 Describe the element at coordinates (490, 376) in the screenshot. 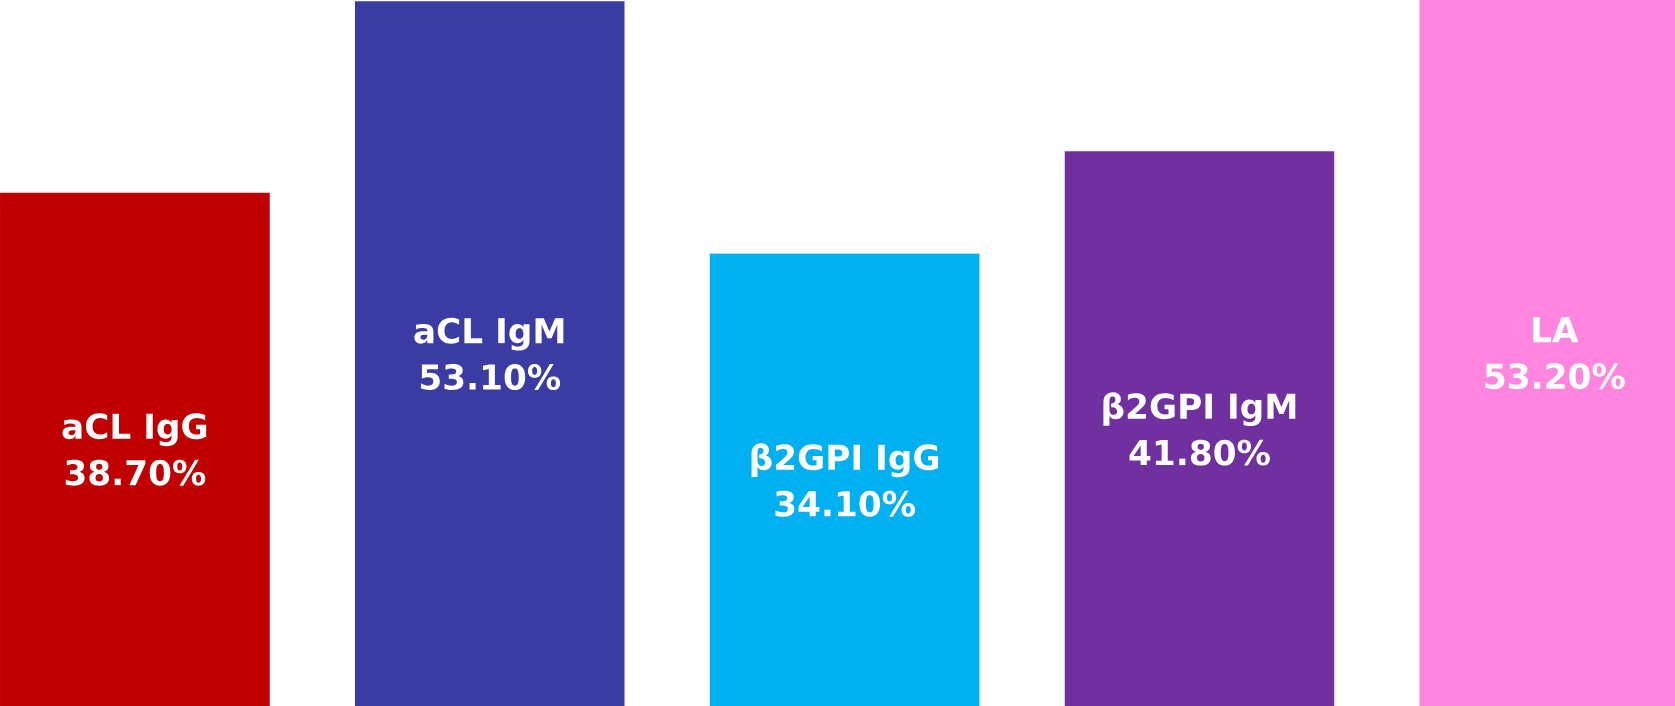

I see `data-label: 53.10%` at that location.